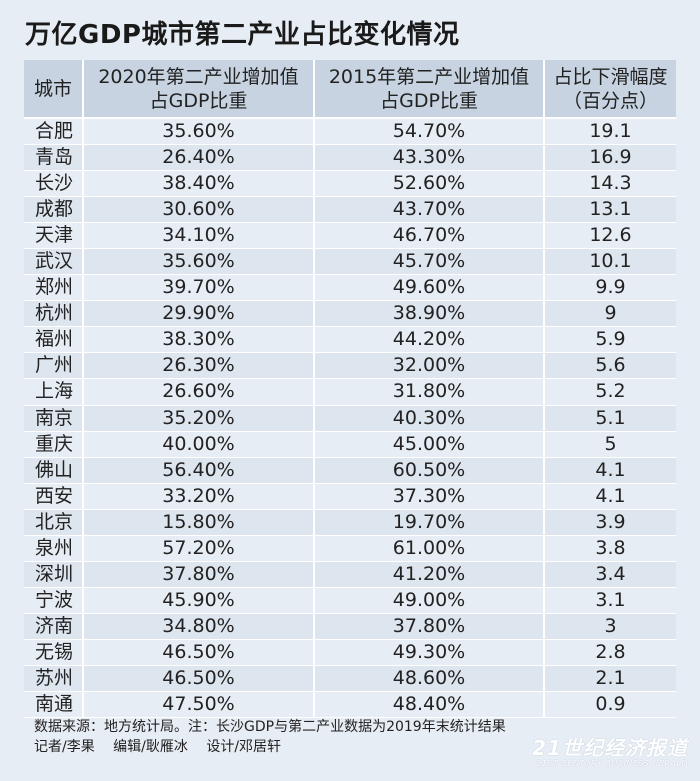 This screenshot has height=781, width=700. What do you see at coordinates (610, 522) in the screenshot?
I see `cell-drop: 3.9` at bounding box center [610, 522].